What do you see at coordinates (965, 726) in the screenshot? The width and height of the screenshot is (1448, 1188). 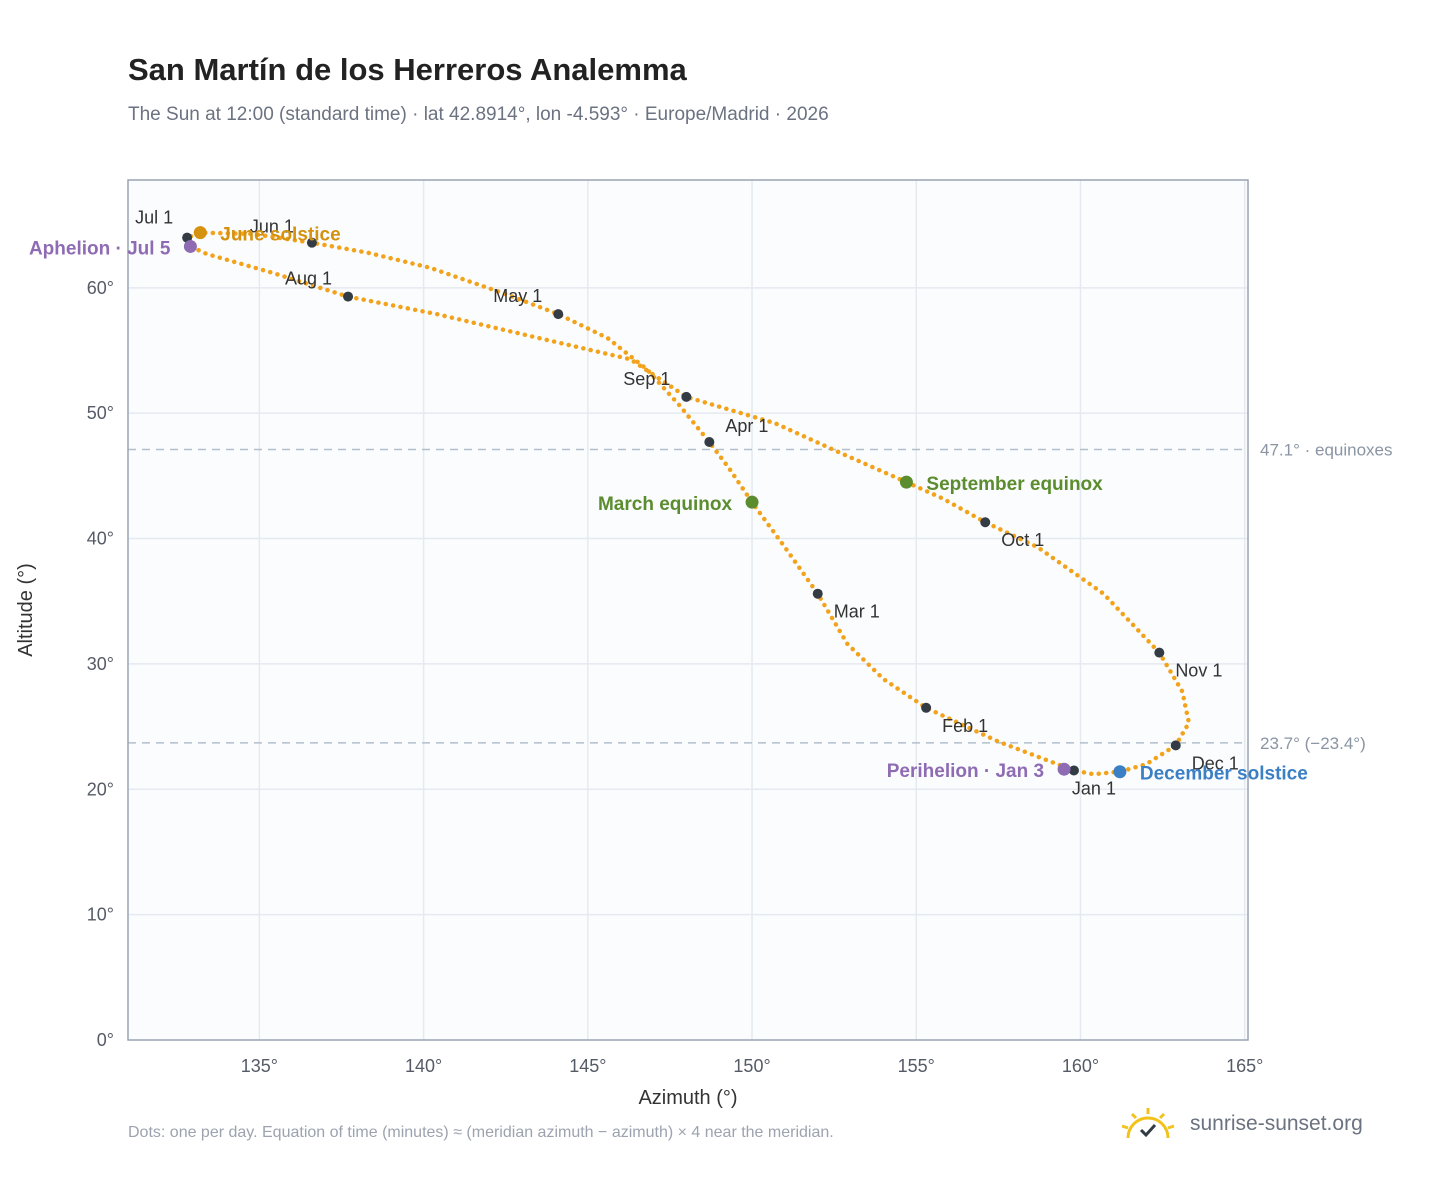 I see `month-label: Feb 1` at bounding box center [965, 726].